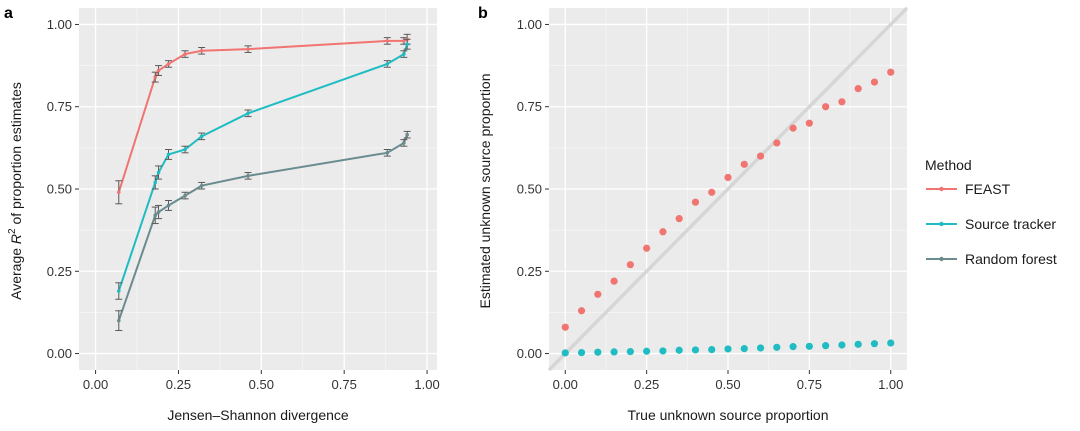 The width and height of the screenshot is (1080, 431). What do you see at coordinates (529, 271) in the screenshot?
I see `panel-b-y-tick-label: 0.25` at bounding box center [529, 271].